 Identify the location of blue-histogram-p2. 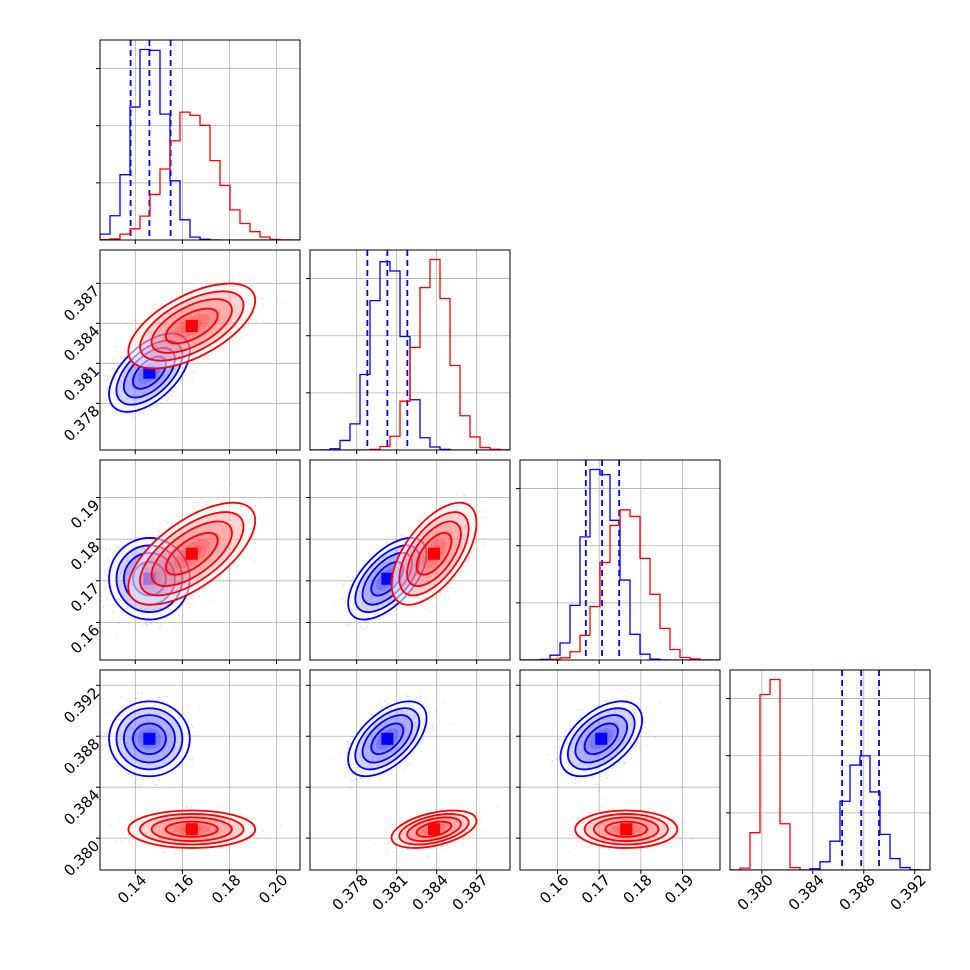
(410, 355).